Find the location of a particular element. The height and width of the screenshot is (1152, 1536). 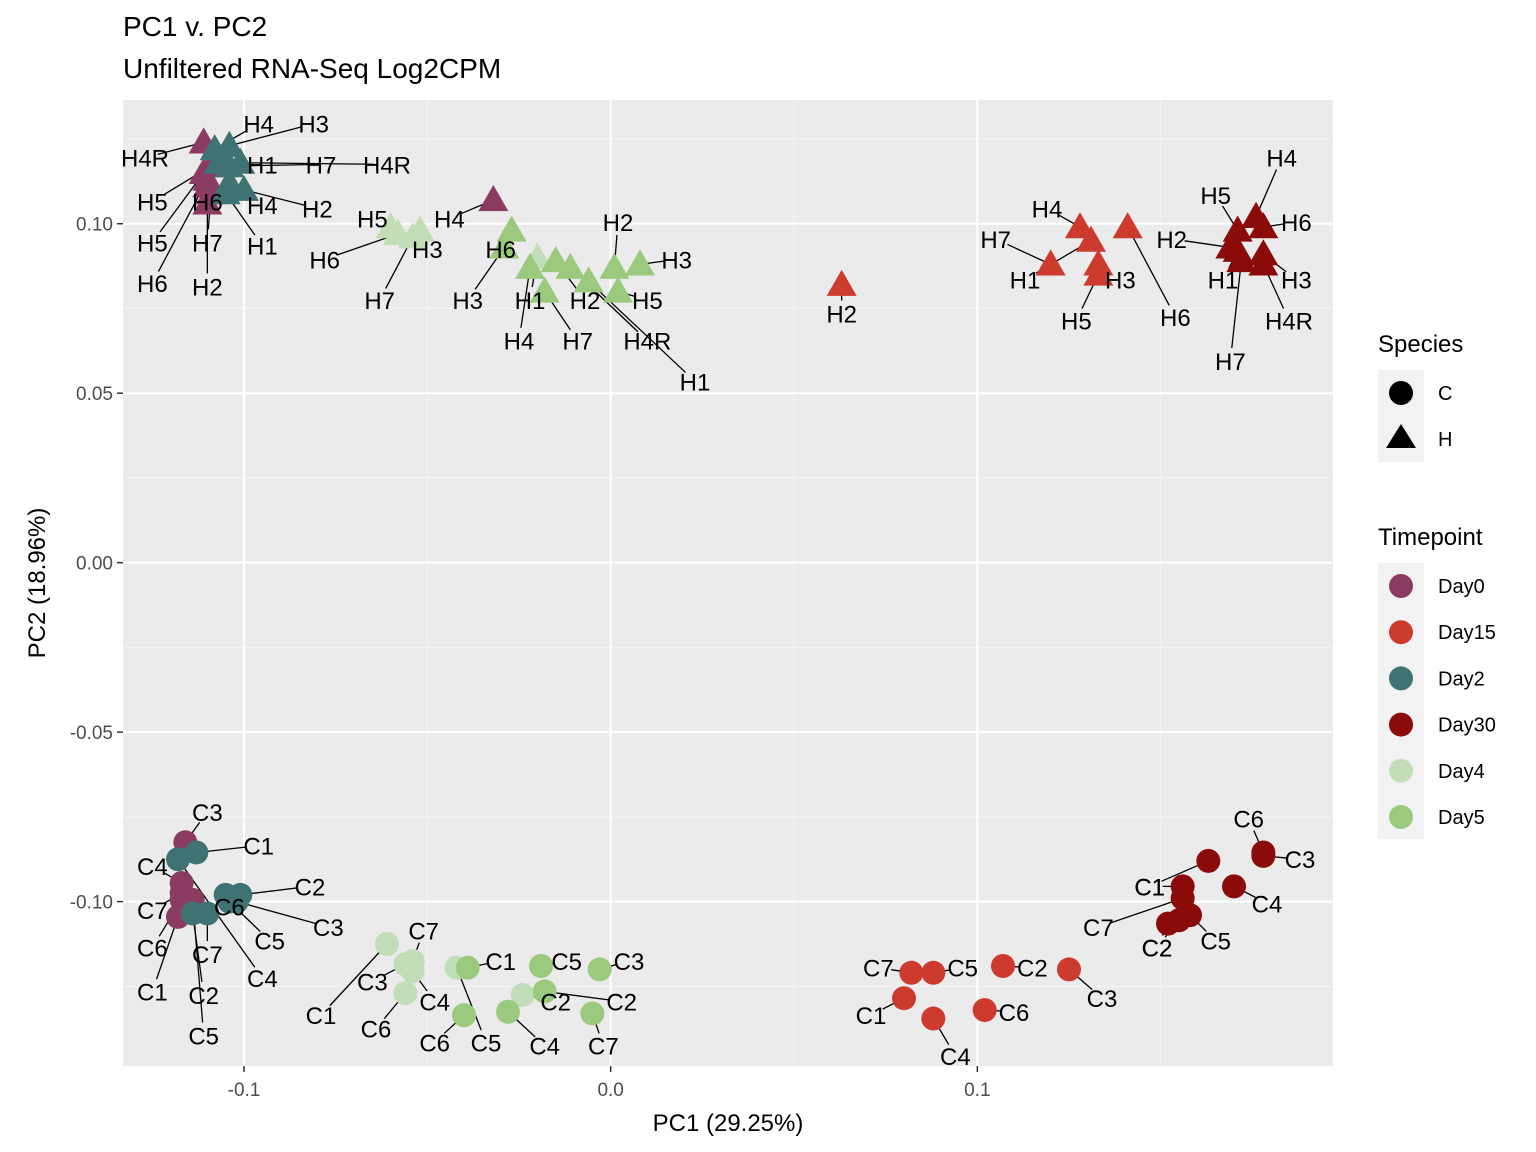

legend-label-day2: Day2 is located at coordinates (1461, 679).